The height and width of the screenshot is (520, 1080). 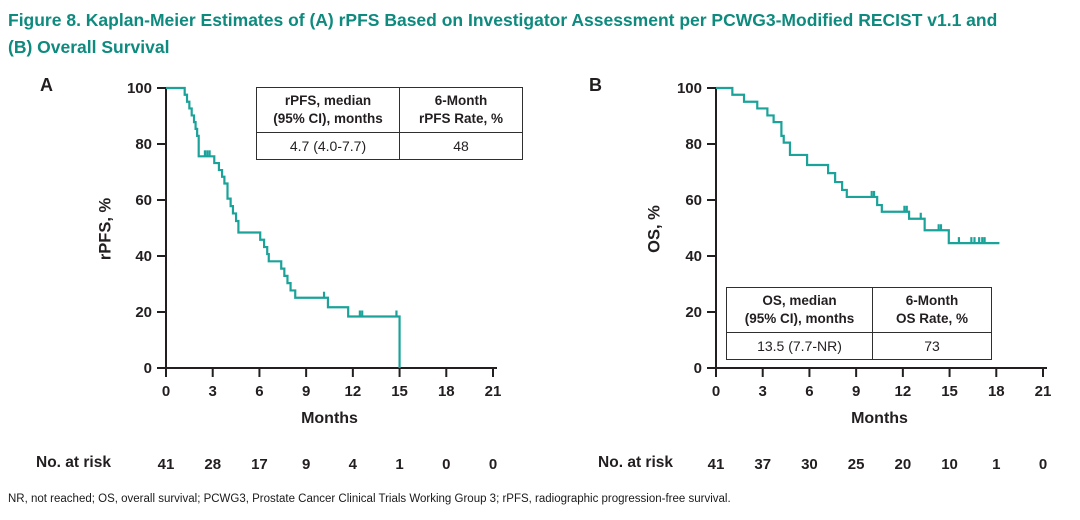 What do you see at coordinates (259, 464) in the screenshot?
I see `at-risk-count: 17` at bounding box center [259, 464].